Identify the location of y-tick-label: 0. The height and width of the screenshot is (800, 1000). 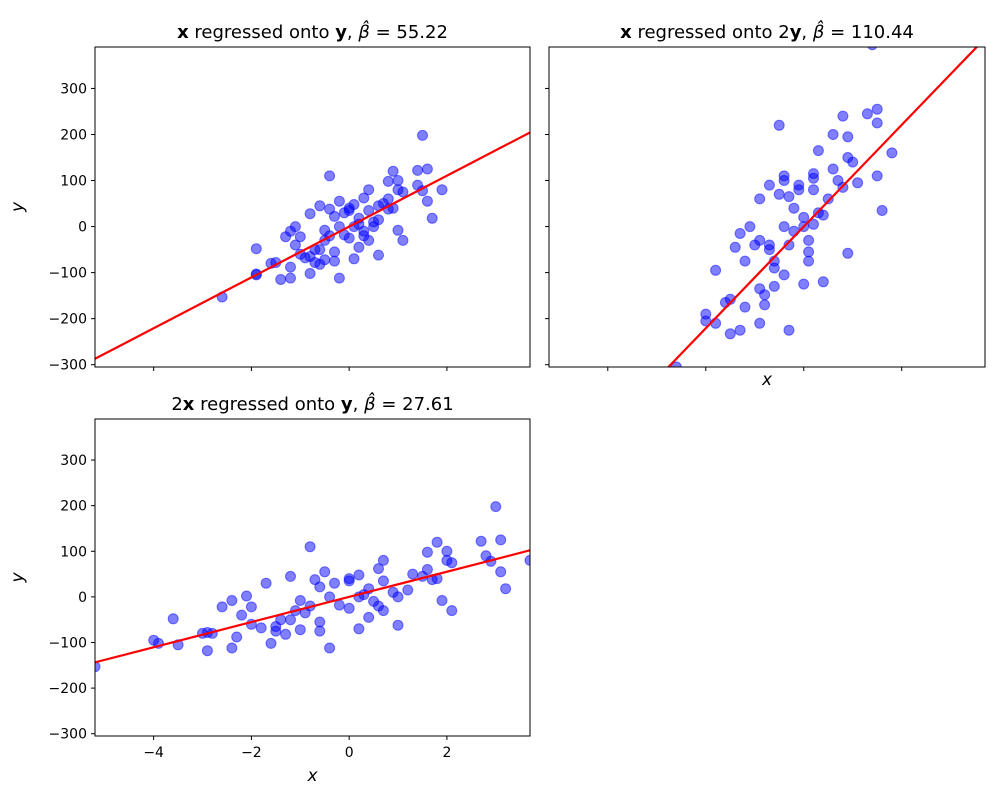
(82, 228).